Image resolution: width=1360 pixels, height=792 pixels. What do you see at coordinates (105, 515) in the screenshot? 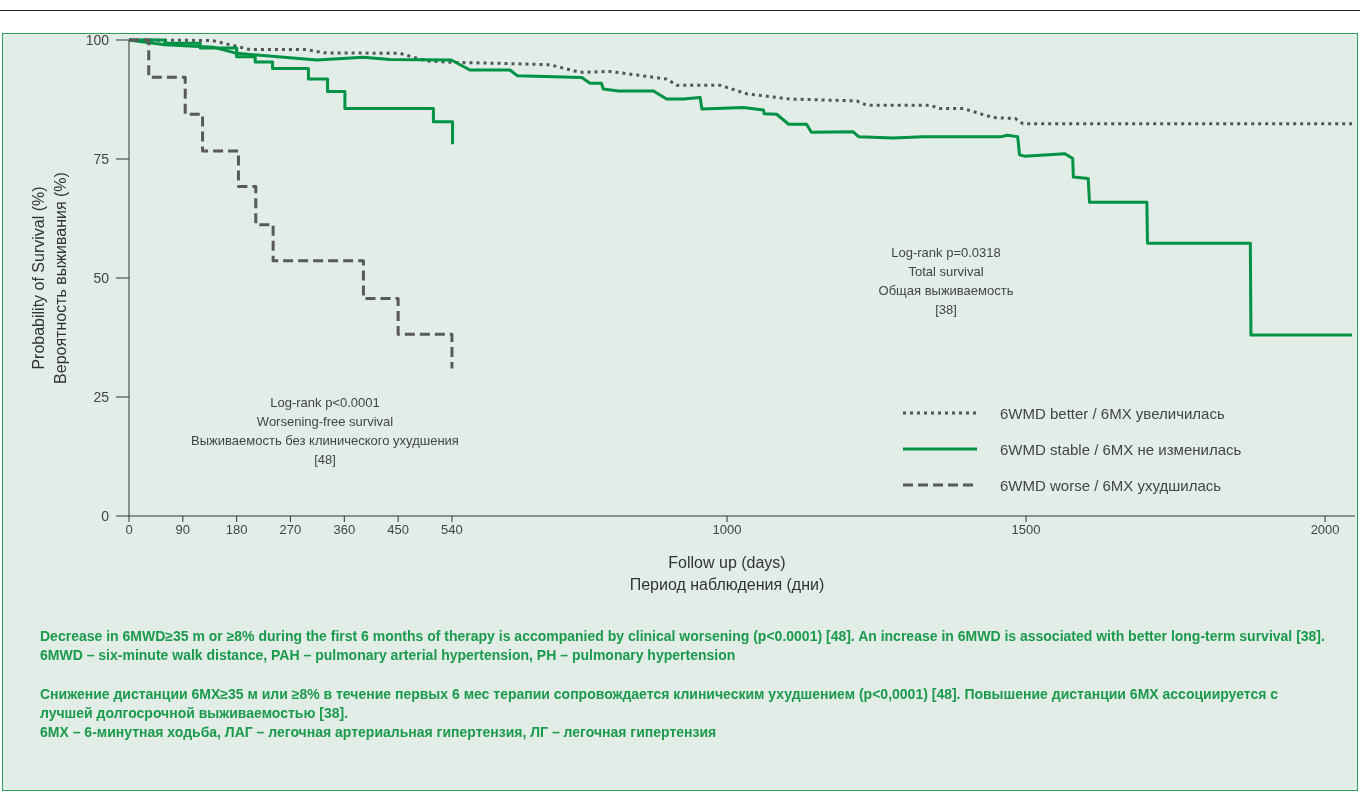
I see `y-tick-label: 0` at bounding box center [105, 515].